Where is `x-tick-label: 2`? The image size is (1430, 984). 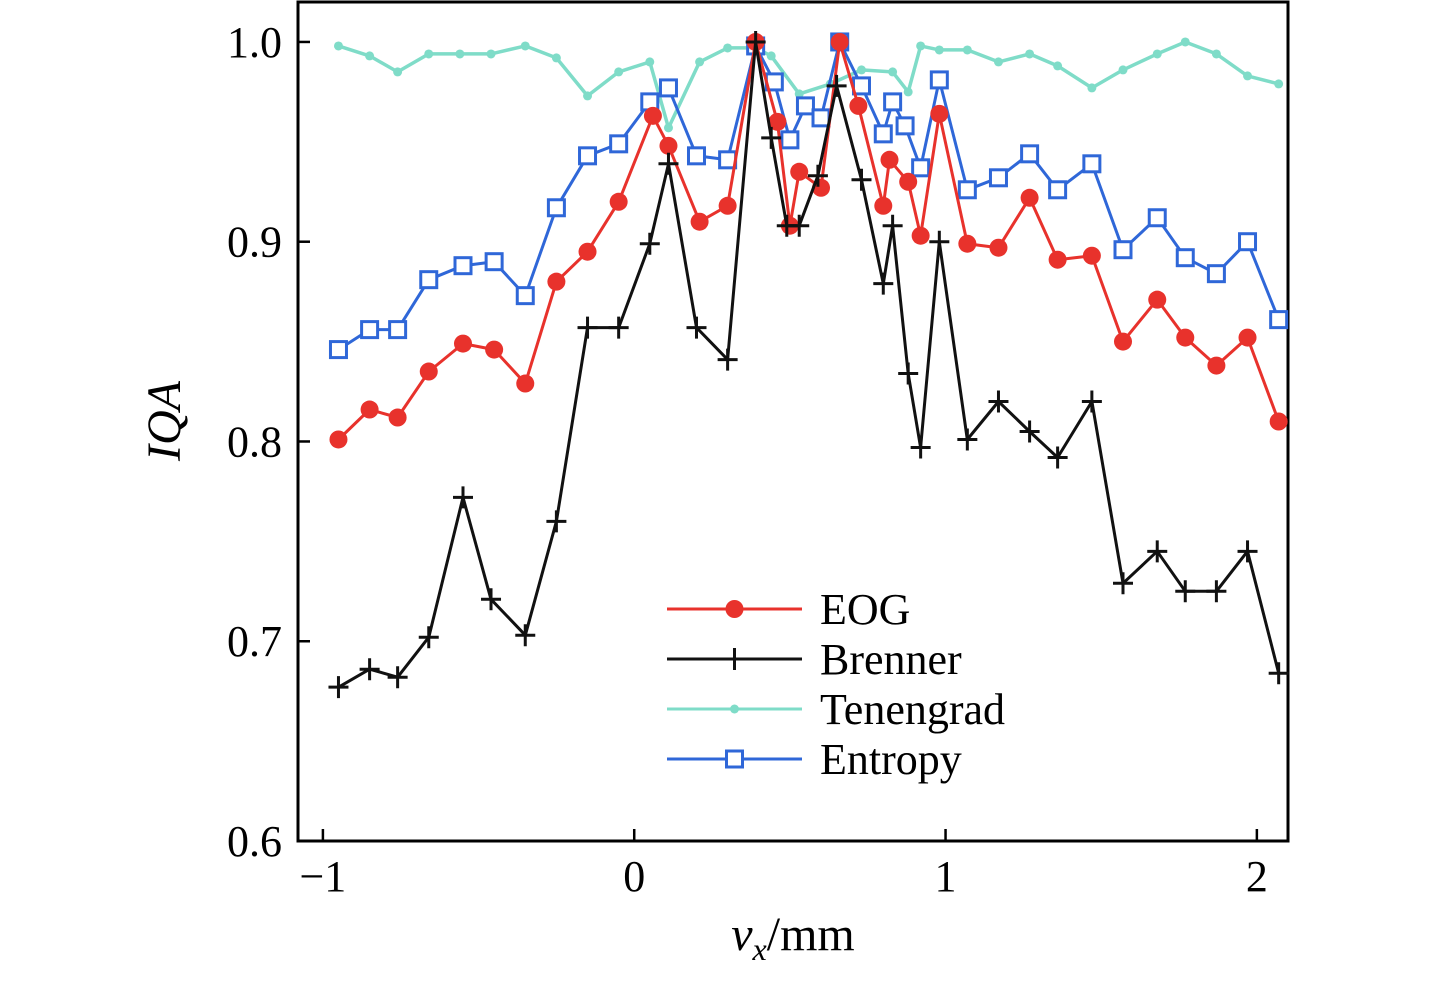
x-tick-label: 2 is located at coordinates (1257, 876).